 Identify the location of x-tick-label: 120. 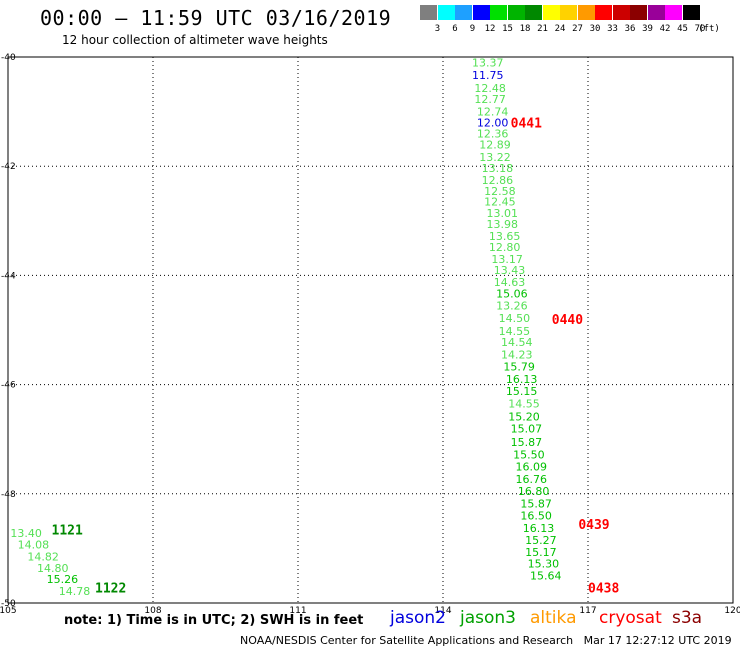
(732, 611).